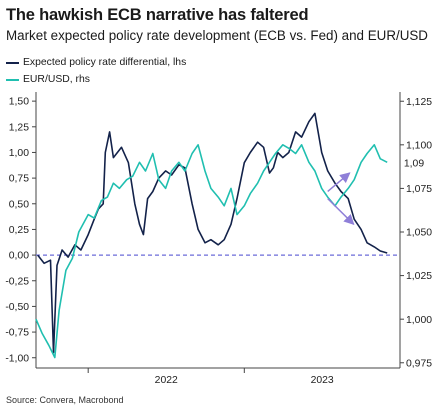  I want to click on left-tick-label: -1,00, so click(17, 358).